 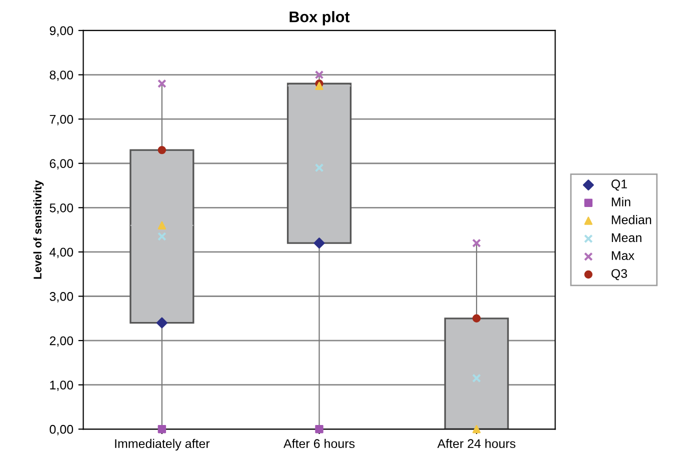 I want to click on legend-label: Q1, so click(x=619, y=185).